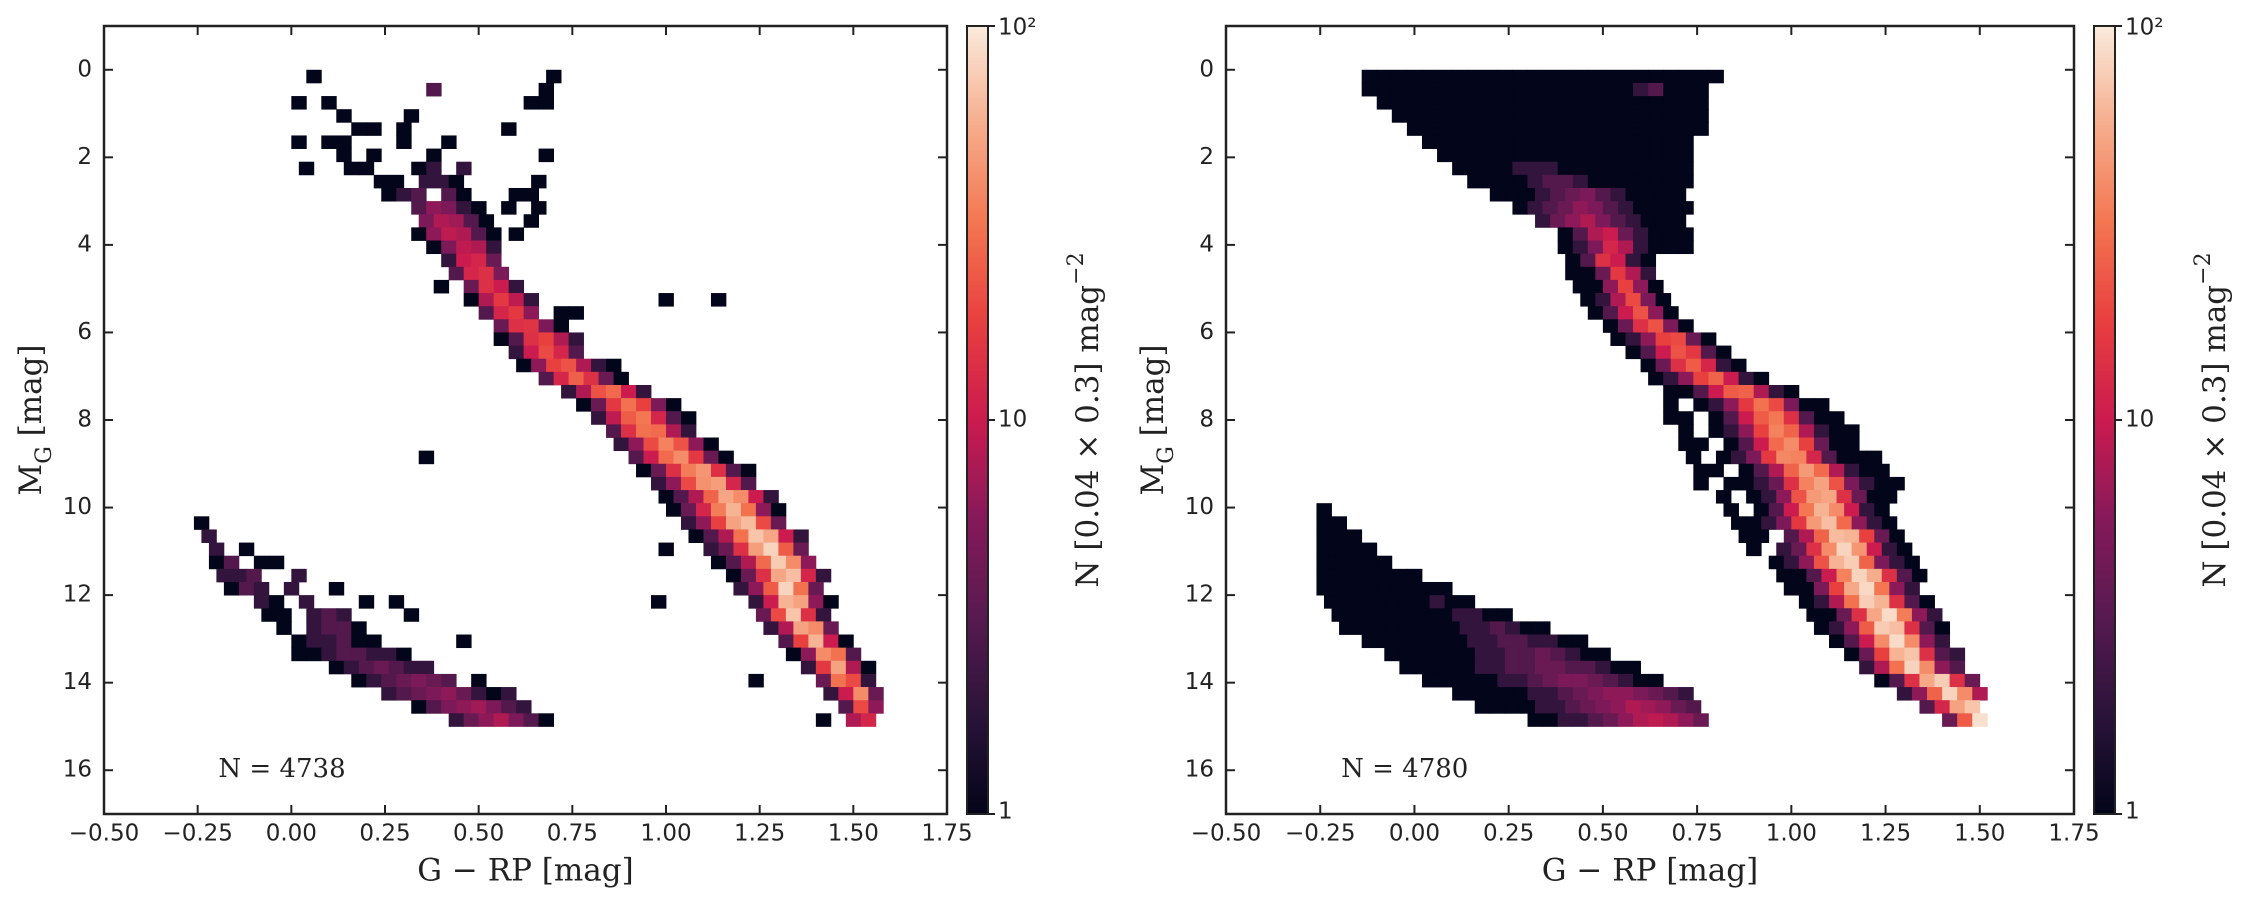 The image size is (2244, 903). Describe the element at coordinates (853, 834) in the screenshot. I see `x-tick-label: 1.50` at that location.